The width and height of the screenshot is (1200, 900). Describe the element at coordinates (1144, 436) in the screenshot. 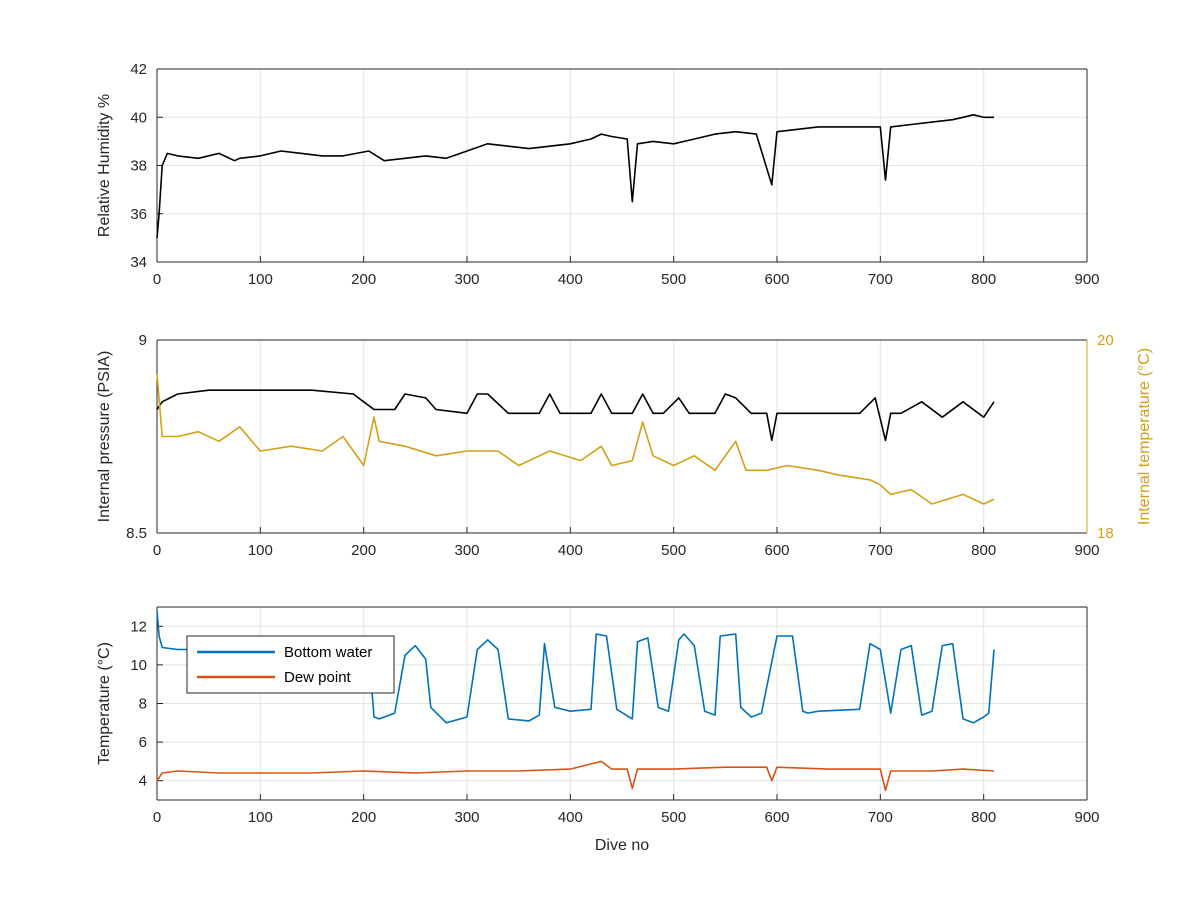

I see `y-right-axis-label: Internal temperature (°C)` at that location.